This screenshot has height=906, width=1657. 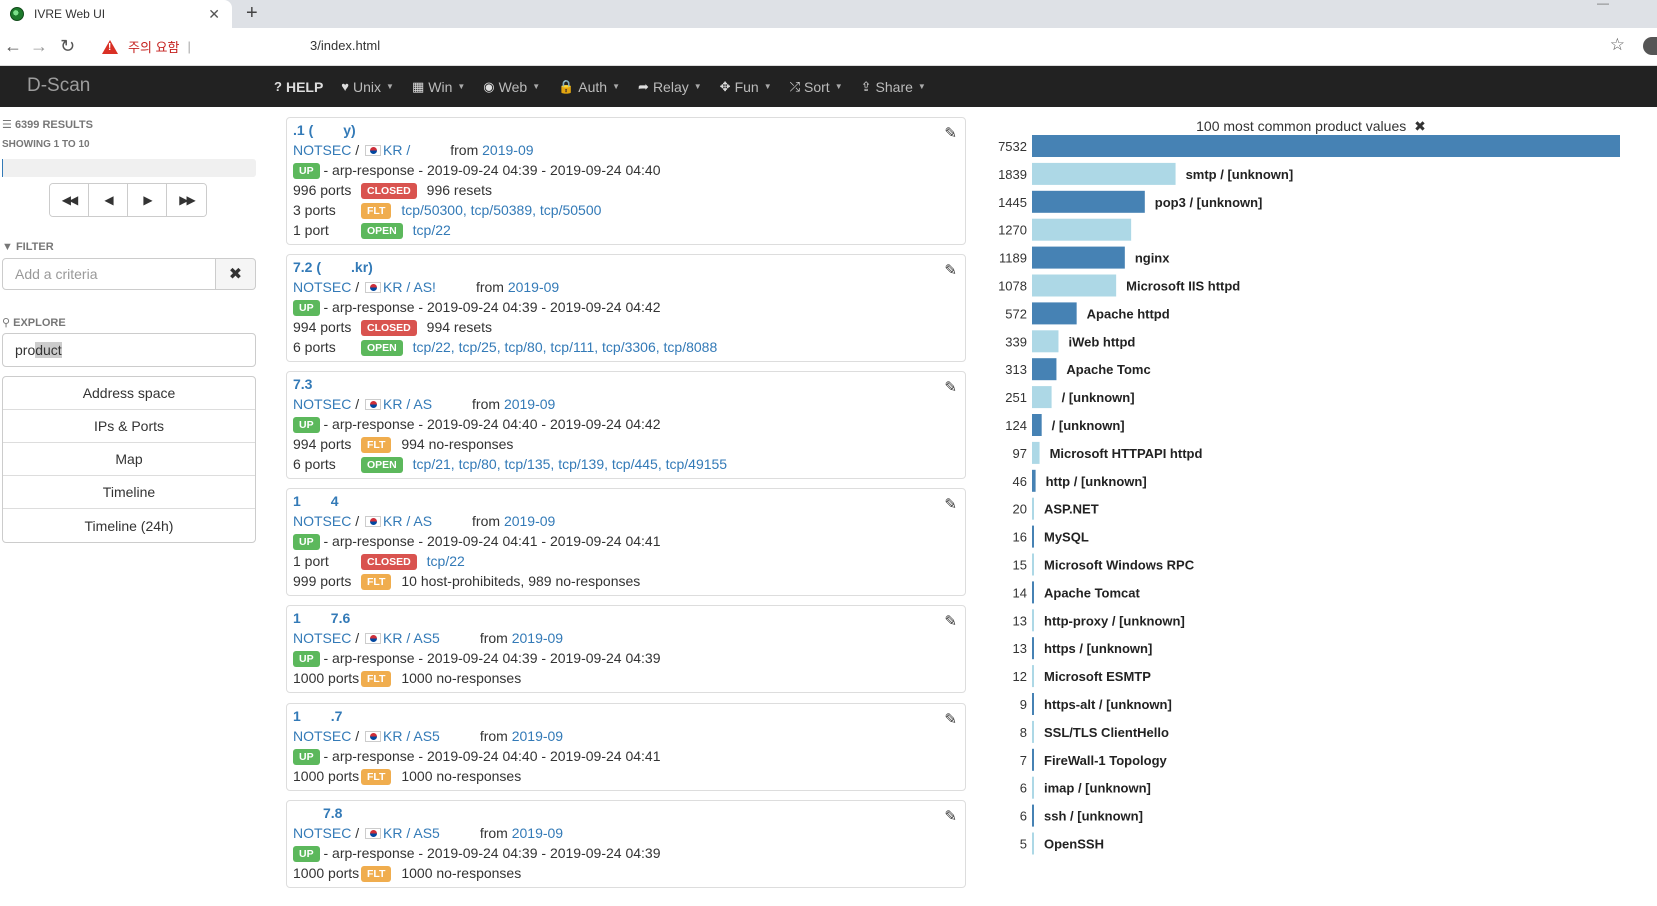 What do you see at coordinates (59, 85) in the screenshot?
I see `brand-title: D-Scan` at bounding box center [59, 85].